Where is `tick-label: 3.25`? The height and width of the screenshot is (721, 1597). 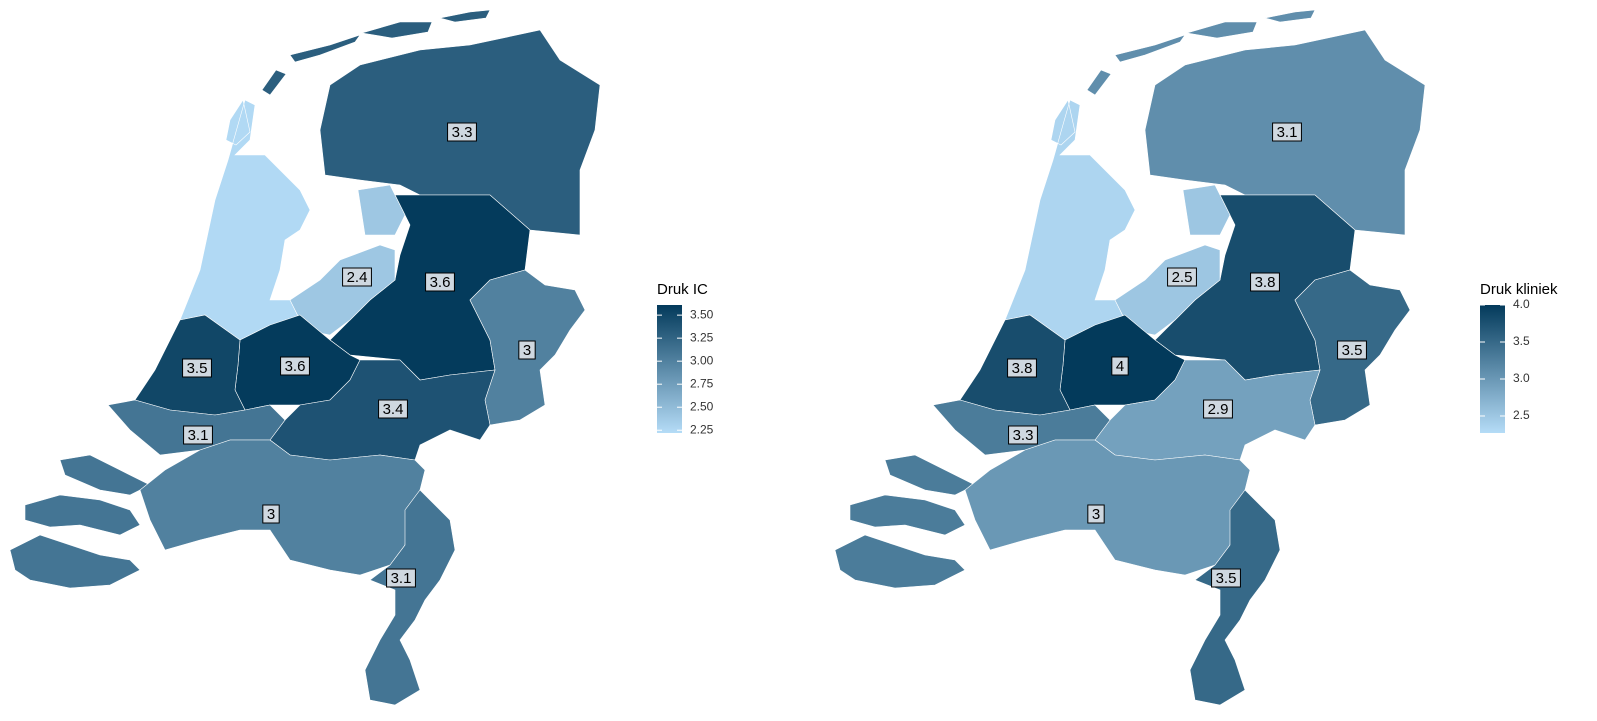
tick-label: 3.25 is located at coordinates (702, 337).